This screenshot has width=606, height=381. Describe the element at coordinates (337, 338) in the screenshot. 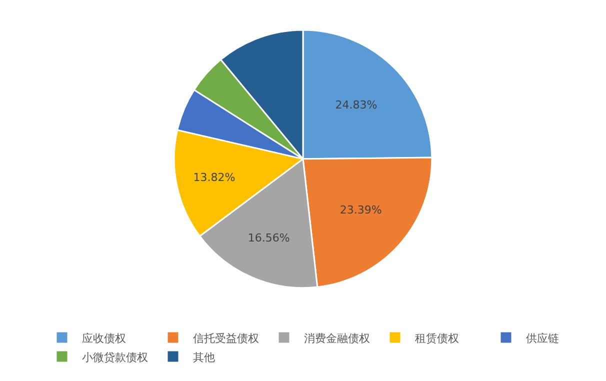

I see `legend-label: 消费金融债权` at that location.